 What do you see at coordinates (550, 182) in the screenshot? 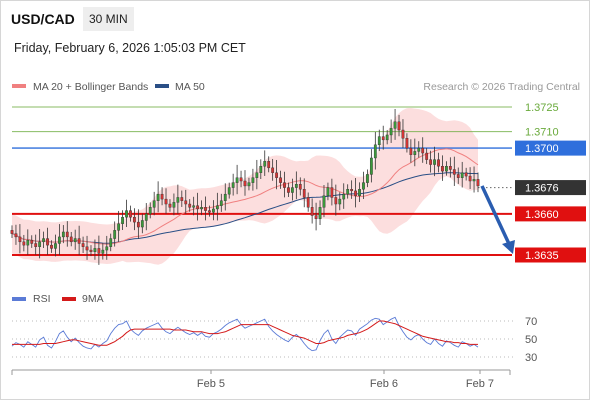
I see `level-labels: 1.3725 1.3710 1.3700 1.3676 1.3660 1.3635` at bounding box center [550, 182].